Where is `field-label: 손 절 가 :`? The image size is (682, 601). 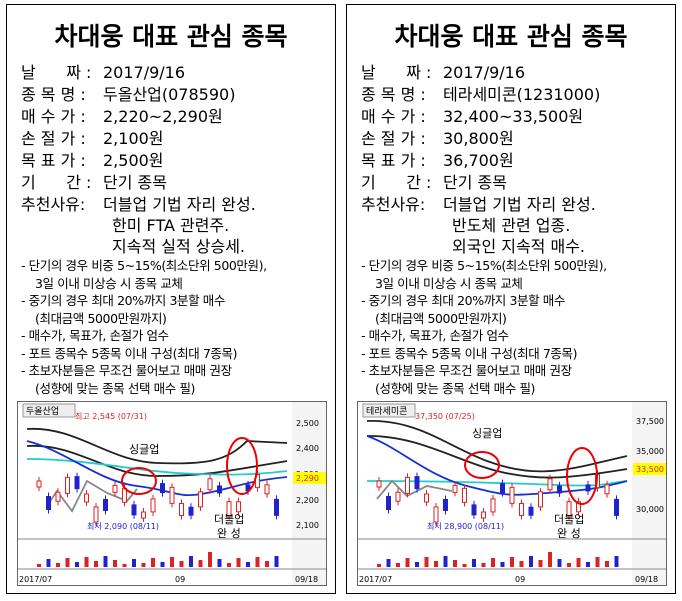 field-label: 손 절 가 : is located at coordinates (53, 138).